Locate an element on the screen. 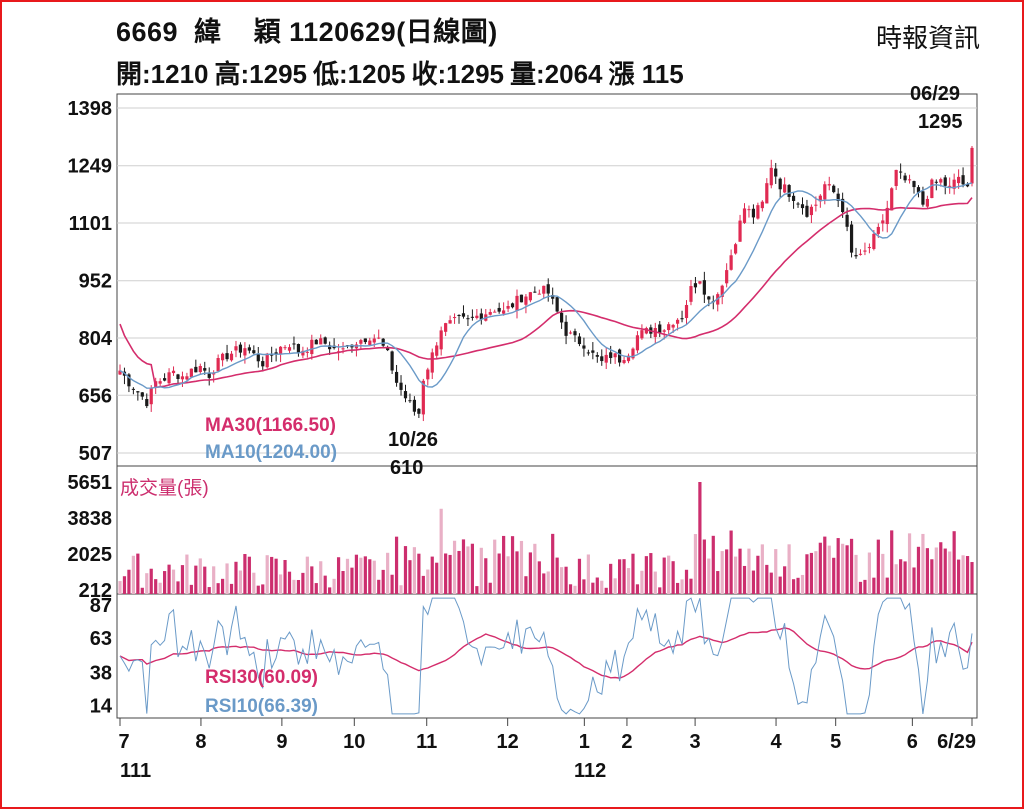  x-tick-label: 1 is located at coordinates (584, 742).